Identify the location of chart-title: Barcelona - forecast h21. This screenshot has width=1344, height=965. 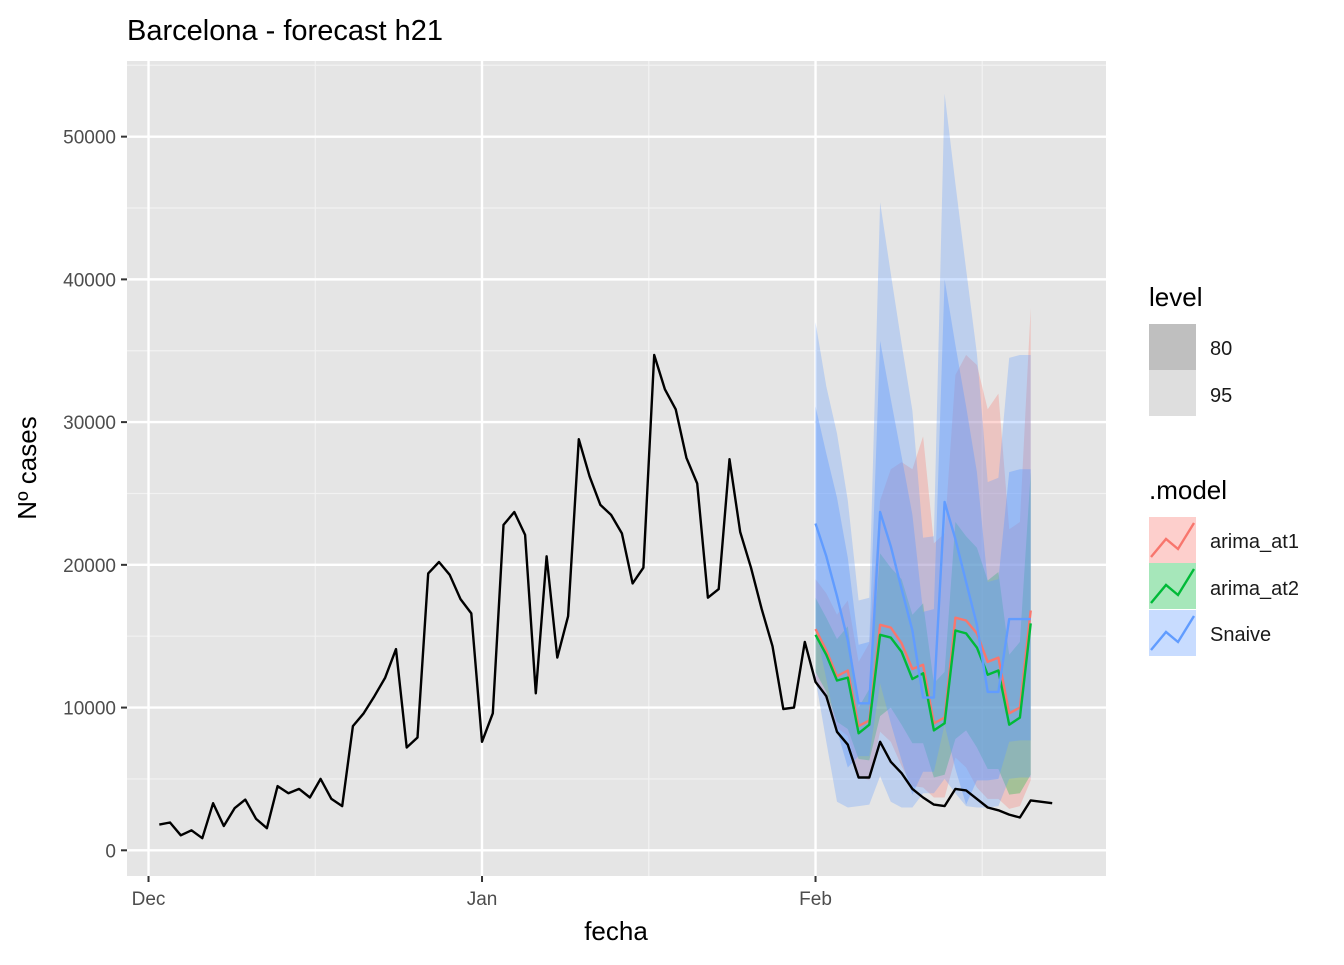
(285, 31).